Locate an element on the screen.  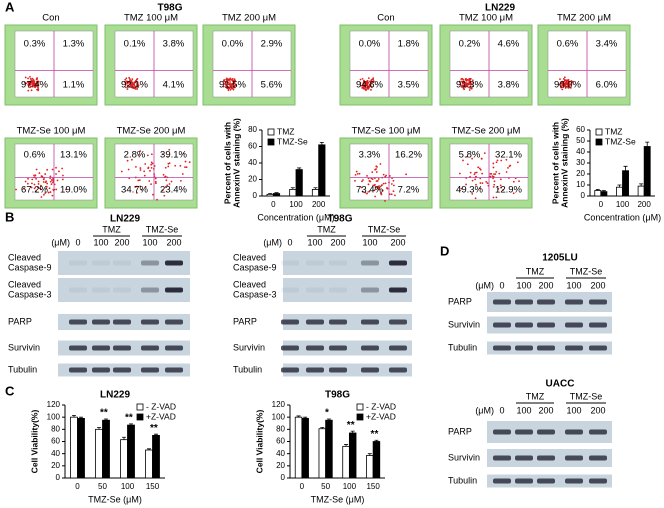
quadrant-percent: 32.1% is located at coordinates (508, 155).